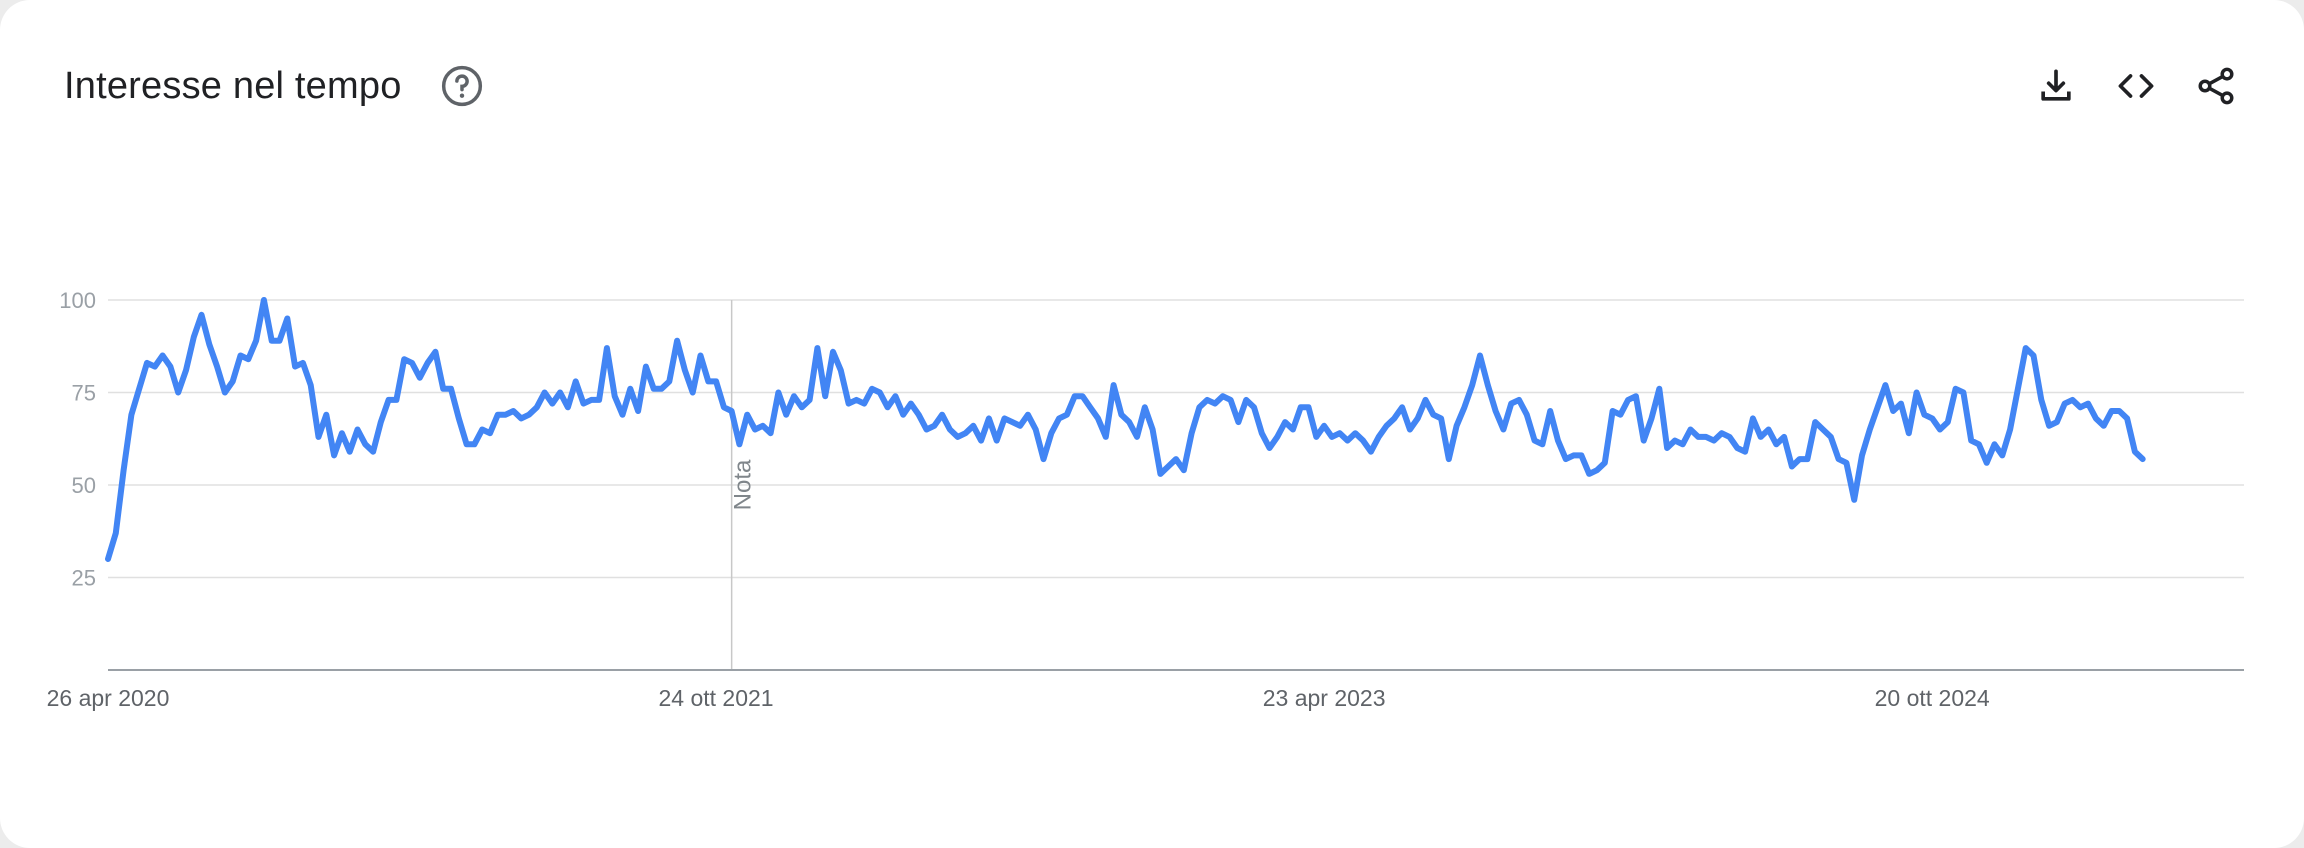  I want to click on share-icon, so click(2216, 86).